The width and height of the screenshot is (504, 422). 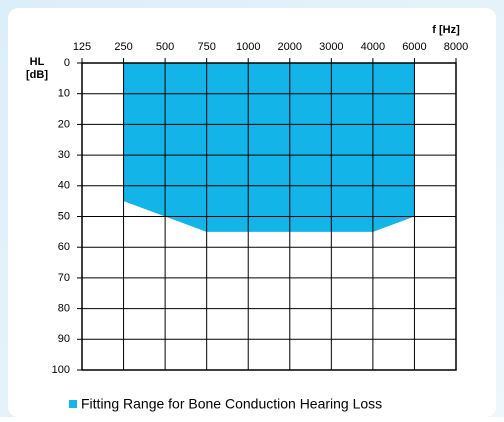 I want to click on x-tick-label: 4000, so click(x=373, y=47).